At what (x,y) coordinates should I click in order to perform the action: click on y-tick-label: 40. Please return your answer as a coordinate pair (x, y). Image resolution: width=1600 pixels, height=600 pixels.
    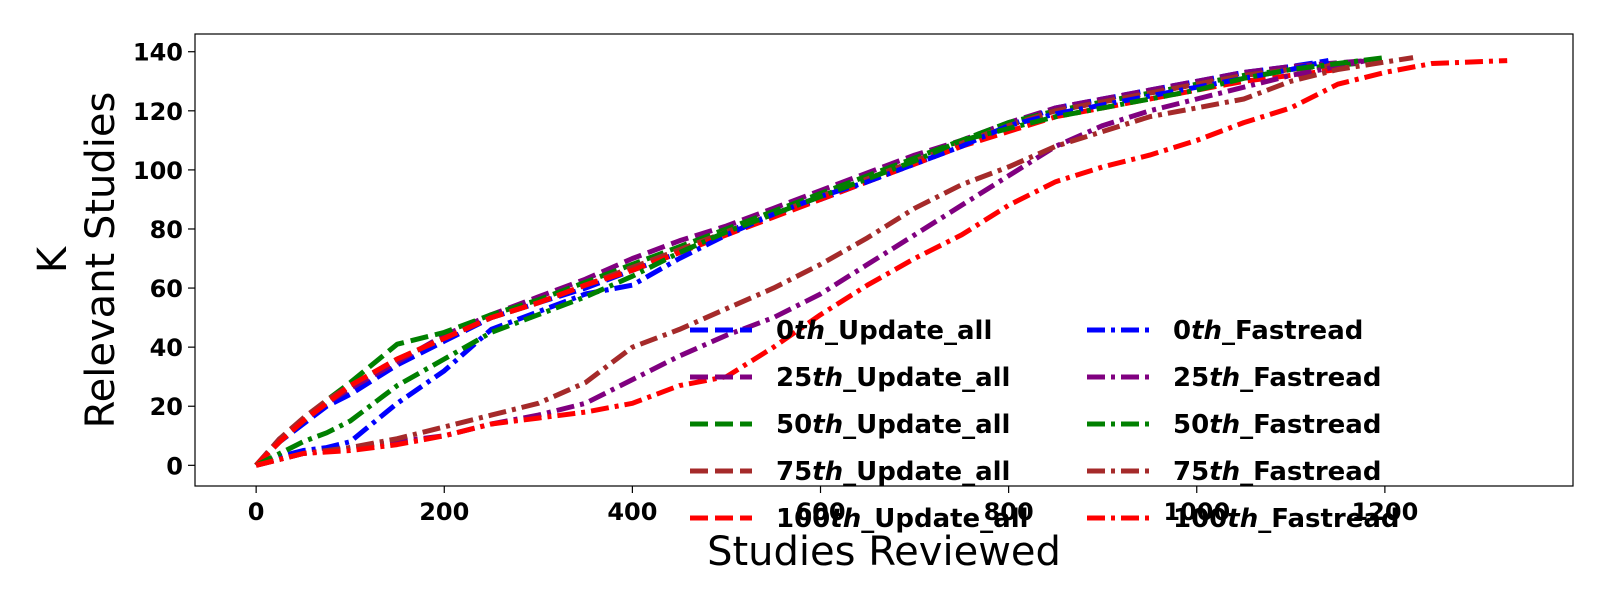
    Looking at the image, I should click on (166, 348).